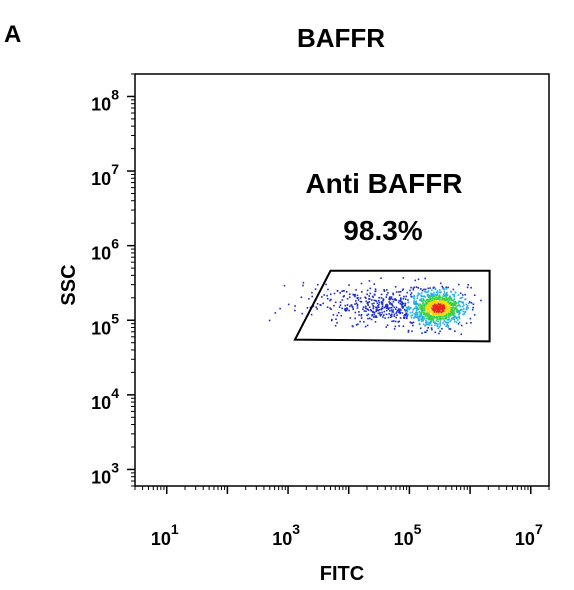  I want to click on y-tick-label: 105, so click(105, 324).